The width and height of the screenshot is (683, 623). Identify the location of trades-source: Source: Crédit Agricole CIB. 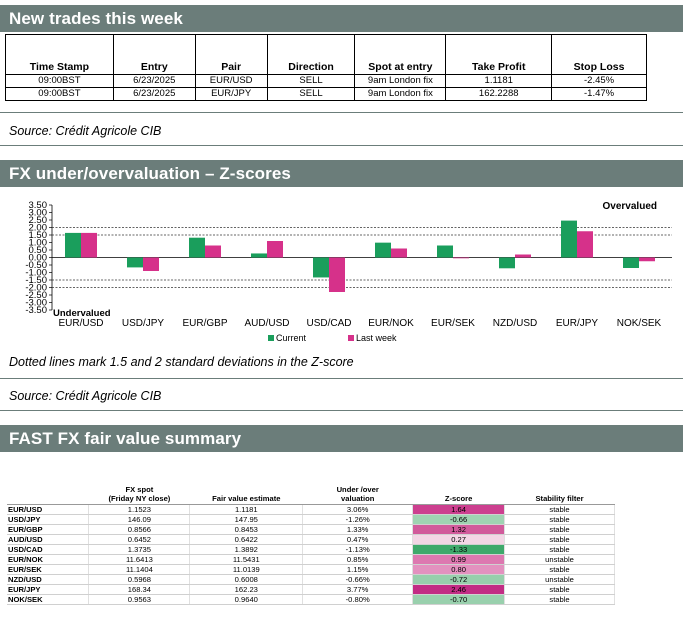
(85, 131).